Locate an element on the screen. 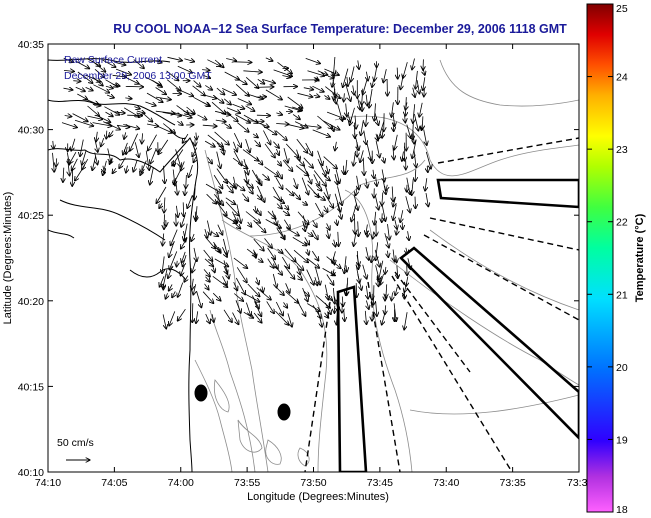  x-tick-label: 73:3 is located at coordinates (577, 483).